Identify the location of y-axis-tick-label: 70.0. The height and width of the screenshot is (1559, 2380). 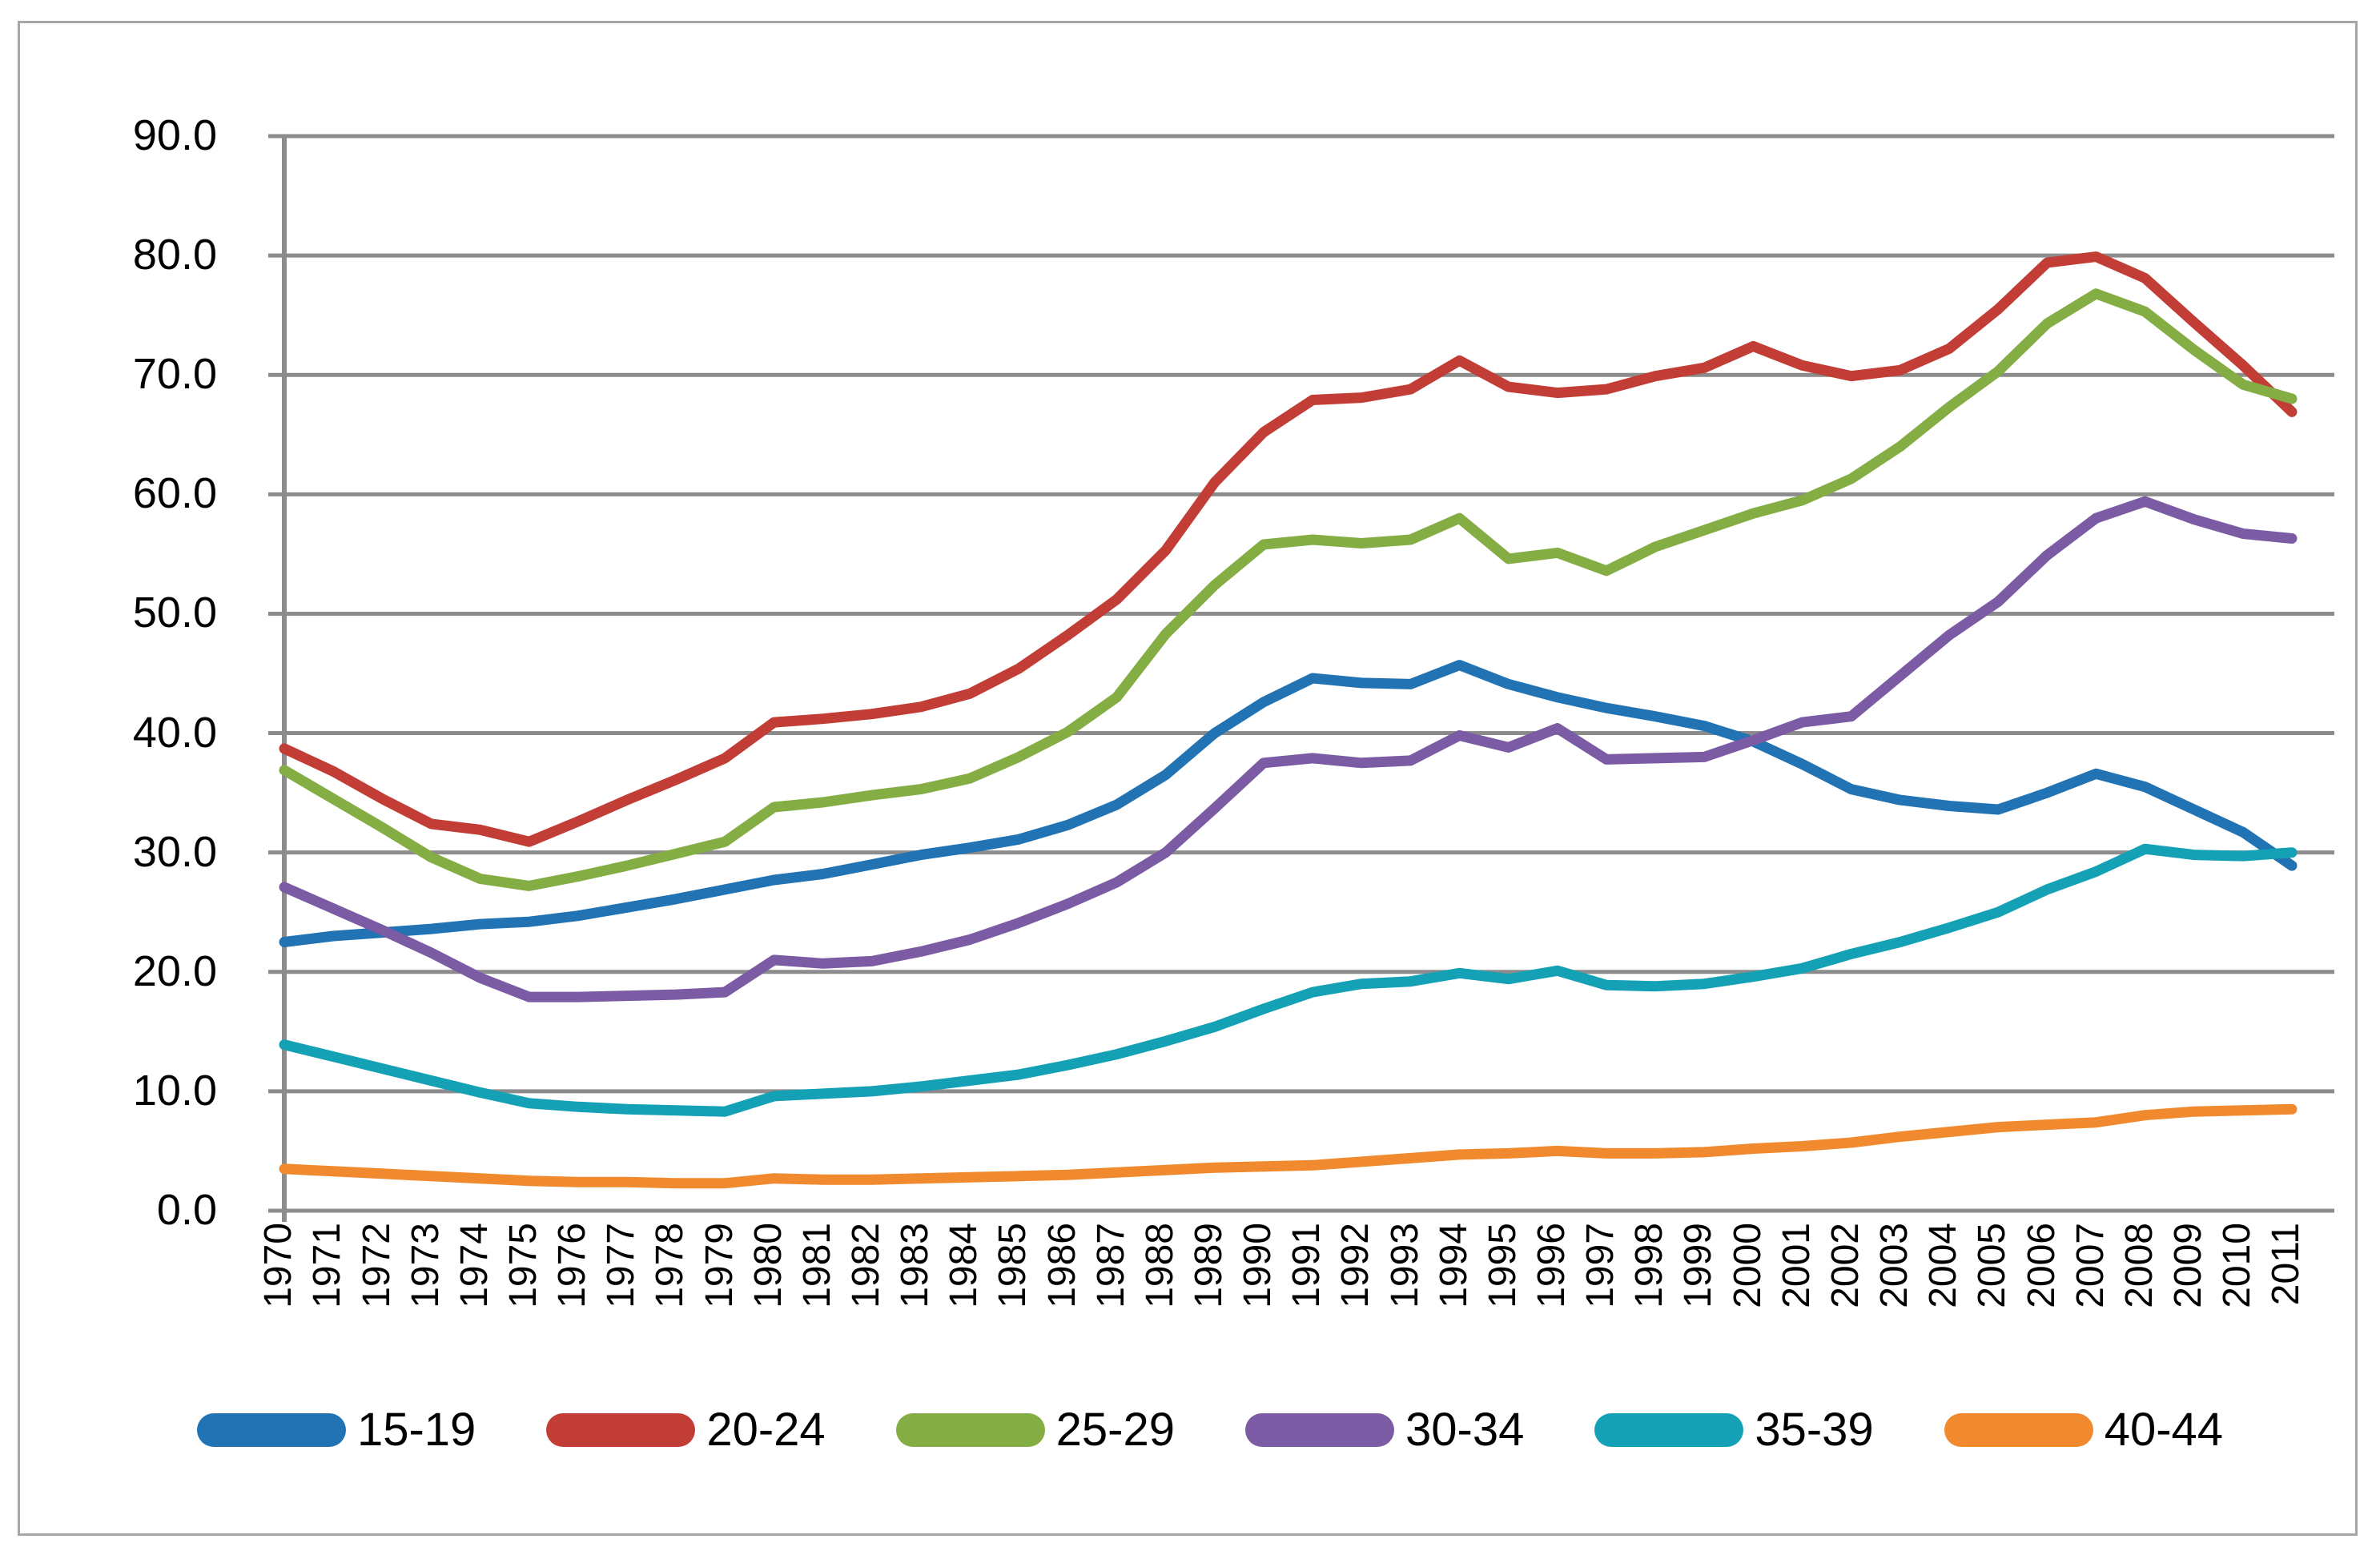
(174, 374).